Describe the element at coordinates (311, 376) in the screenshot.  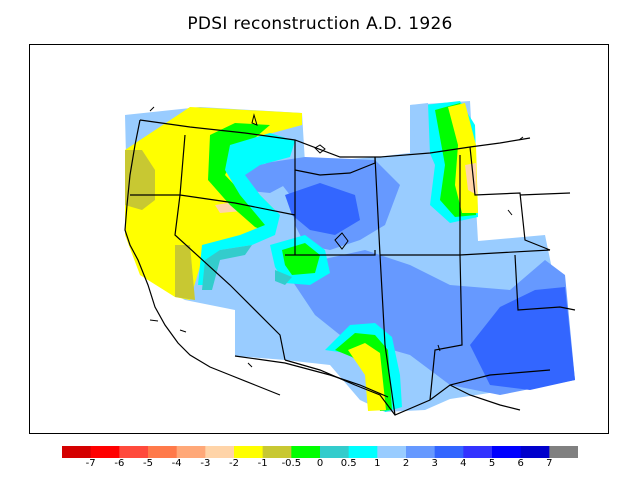
I see `outline-mexico-border` at that location.